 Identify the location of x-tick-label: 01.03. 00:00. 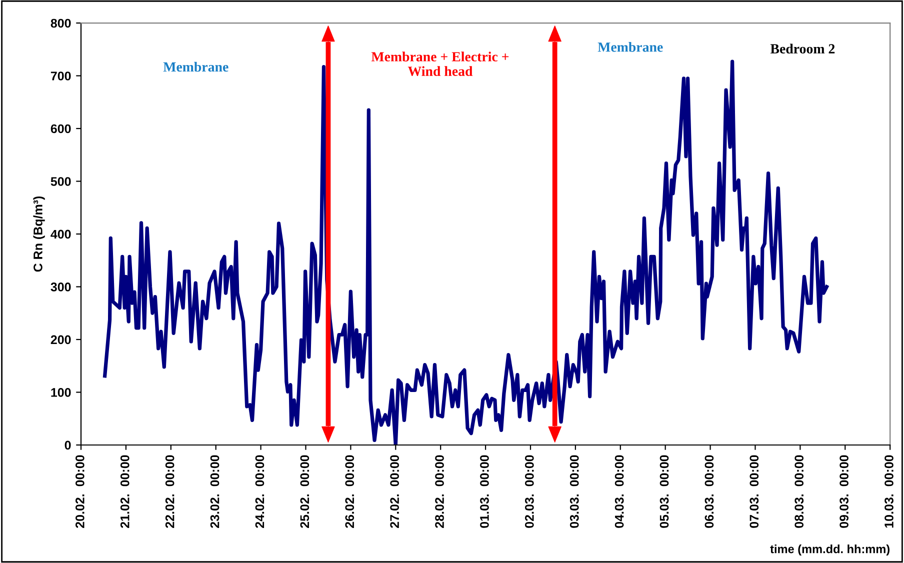
(484, 491).